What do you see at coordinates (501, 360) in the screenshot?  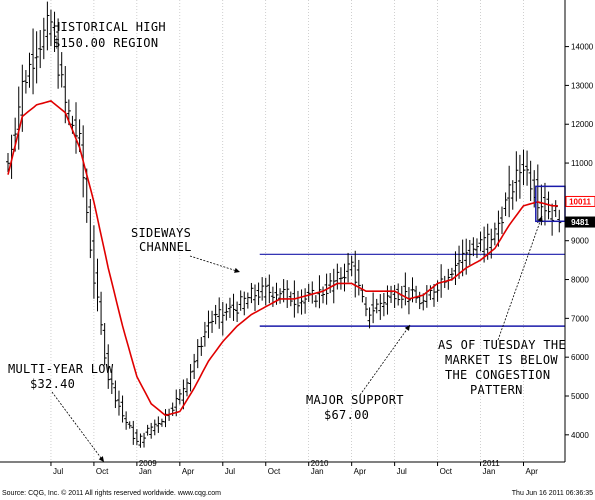 I see `annotation-line: MARKET IS BELOW` at bounding box center [501, 360].